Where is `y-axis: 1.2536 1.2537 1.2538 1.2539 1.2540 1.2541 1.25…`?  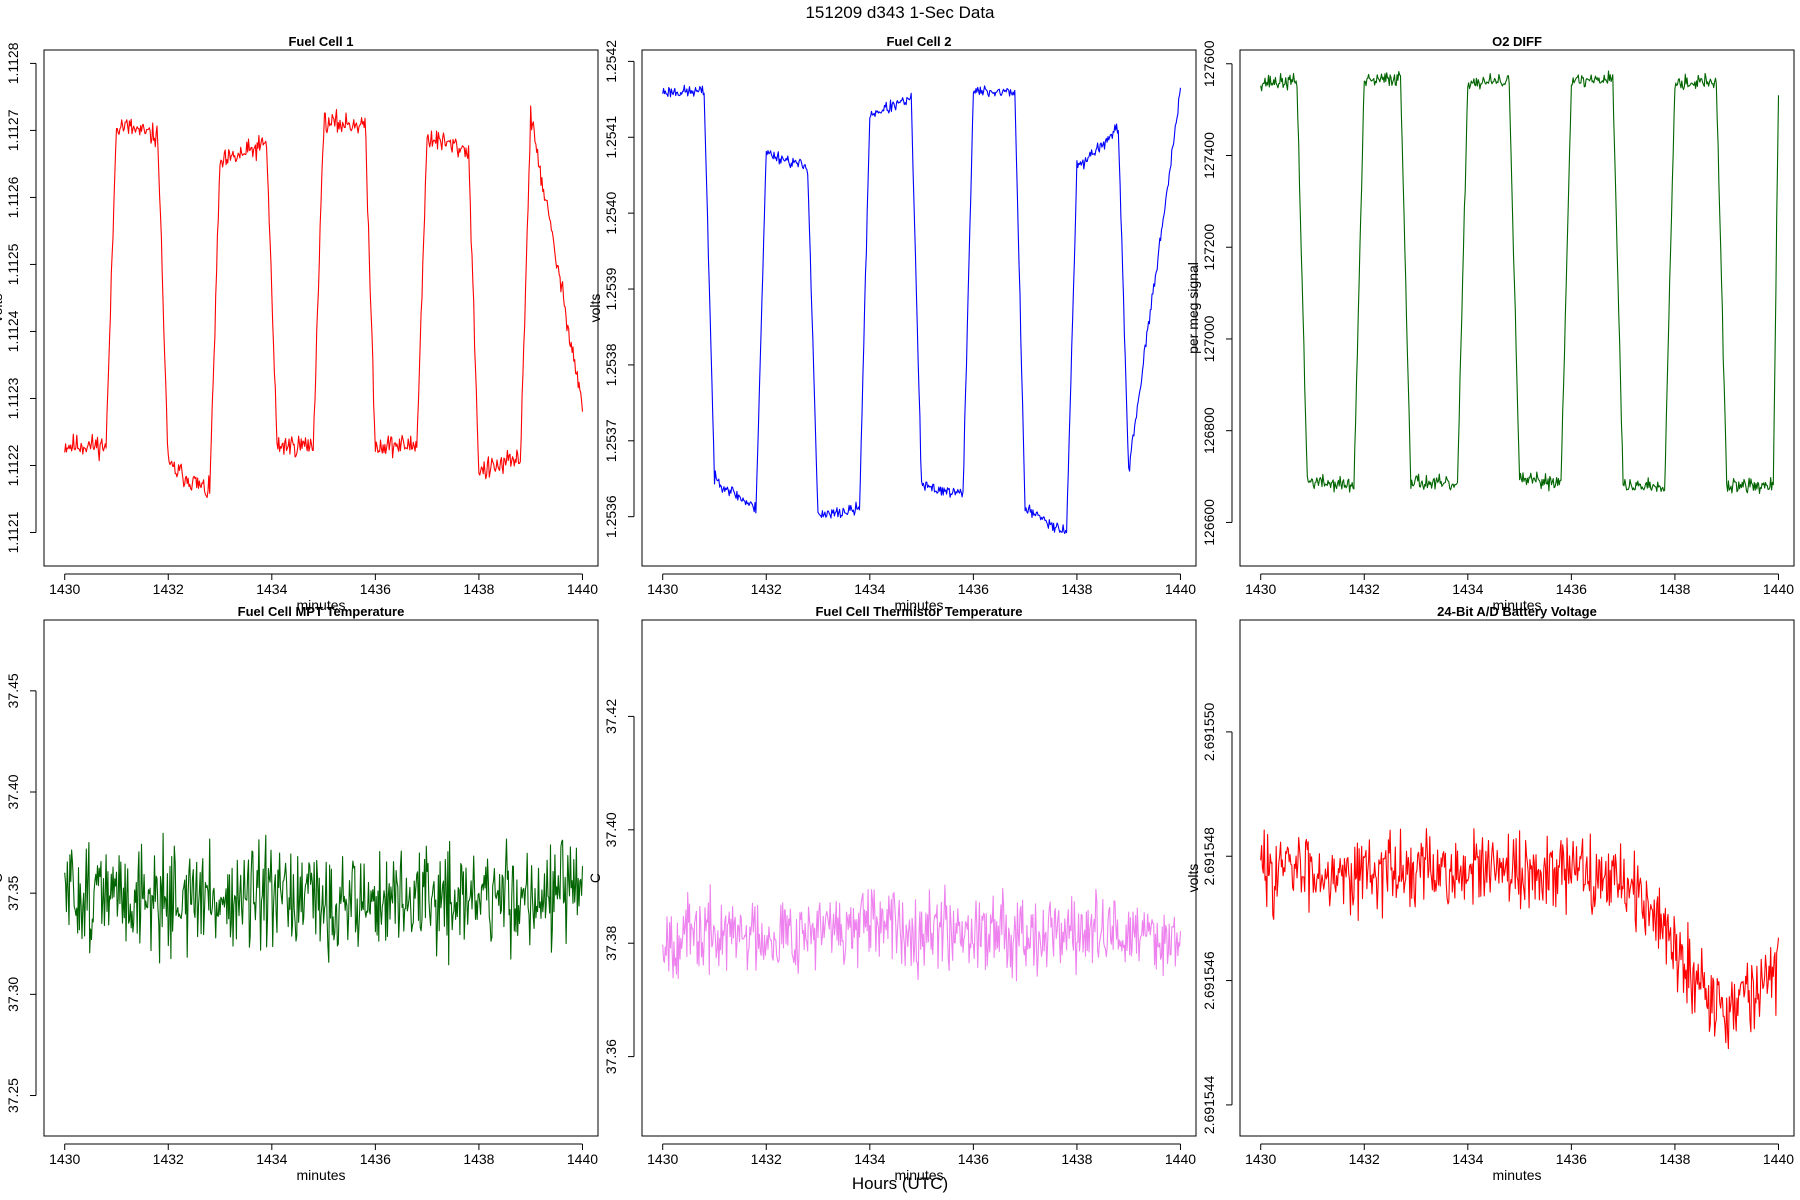
y-axis: 1.2536 1.2537 1.2538 1.2539 1.2540 1.2541 1.25… is located at coordinates (611, 289).